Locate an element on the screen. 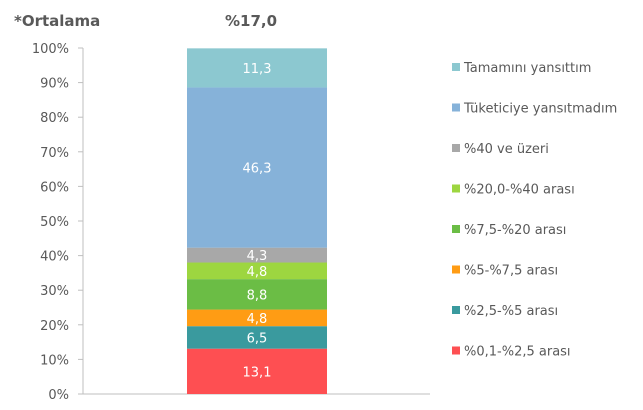 This screenshot has width=643, height=410. y-tick-label: 30% is located at coordinates (54, 291).